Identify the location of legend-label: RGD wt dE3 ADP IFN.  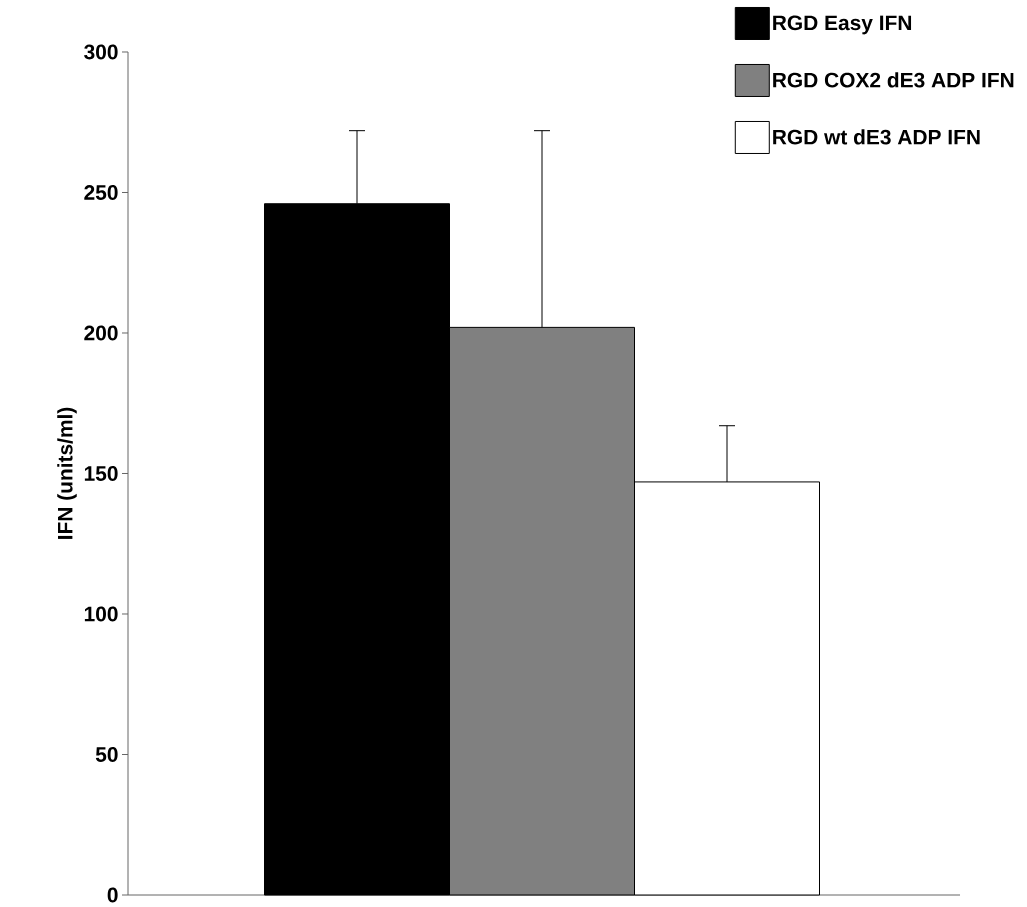
(876, 137).